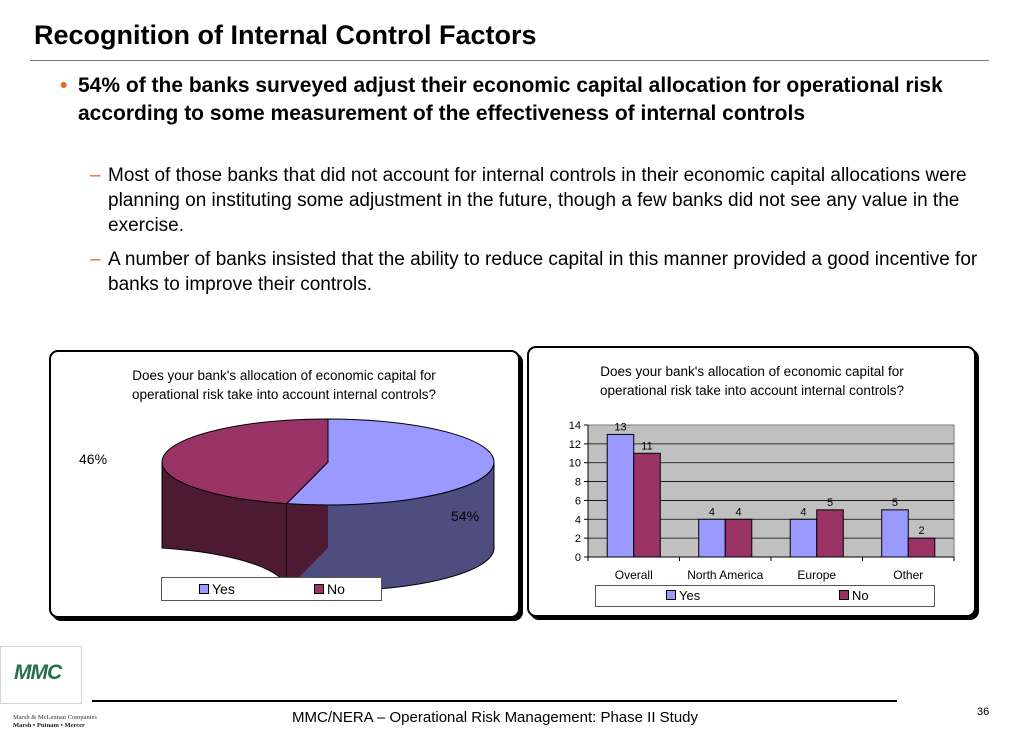 The height and width of the screenshot is (731, 1023). I want to click on y-tick-label: 6, so click(578, 501).